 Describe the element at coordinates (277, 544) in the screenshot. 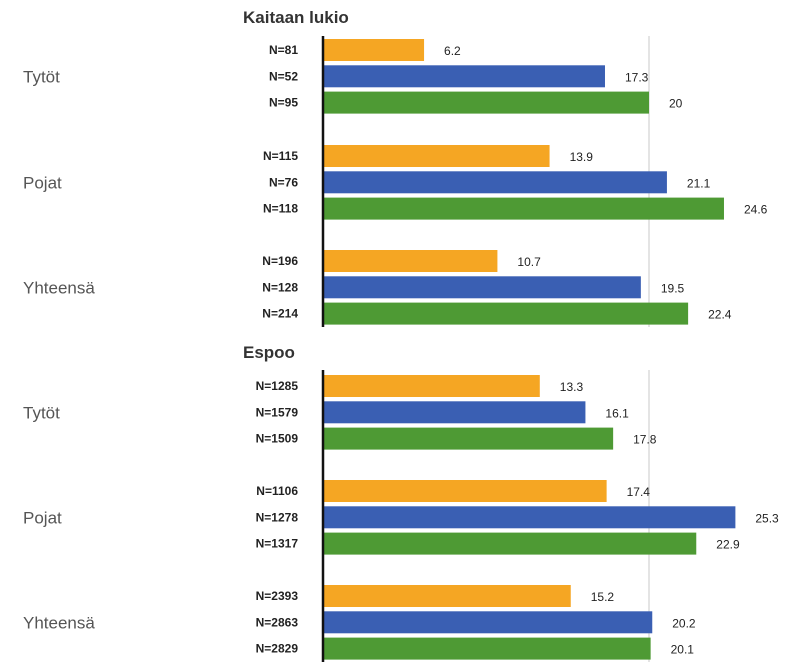

I see `n-label: N=1317` at that location.